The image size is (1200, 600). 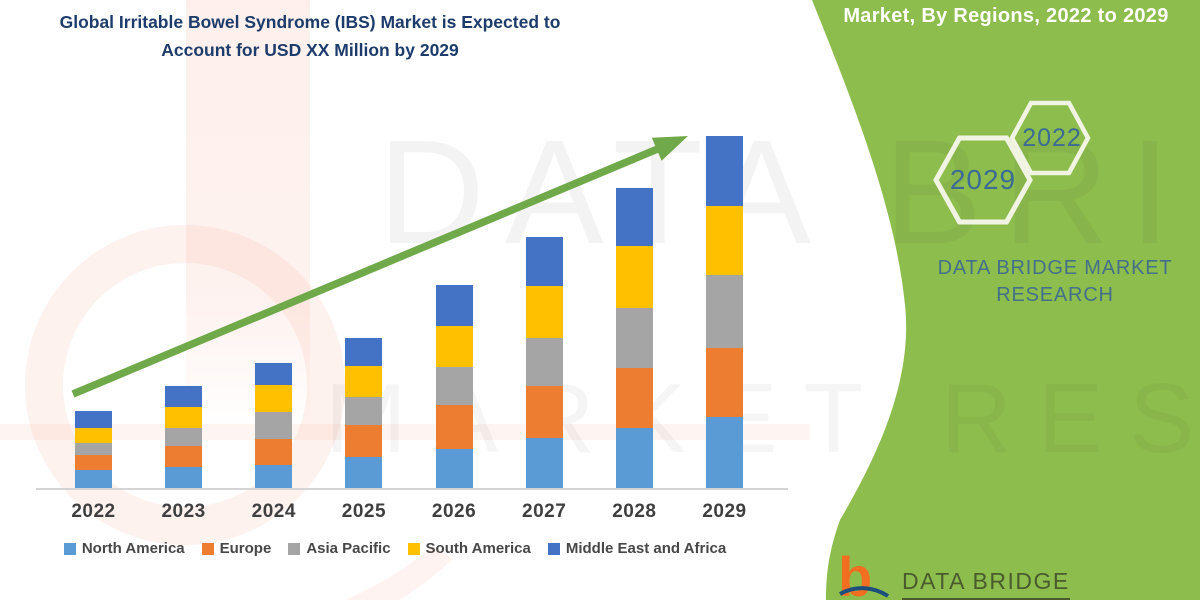 I want to click on panel-brand-tagline: DATA BRIDGE MARKET RESEARCH, so click(x=1055, y=282).